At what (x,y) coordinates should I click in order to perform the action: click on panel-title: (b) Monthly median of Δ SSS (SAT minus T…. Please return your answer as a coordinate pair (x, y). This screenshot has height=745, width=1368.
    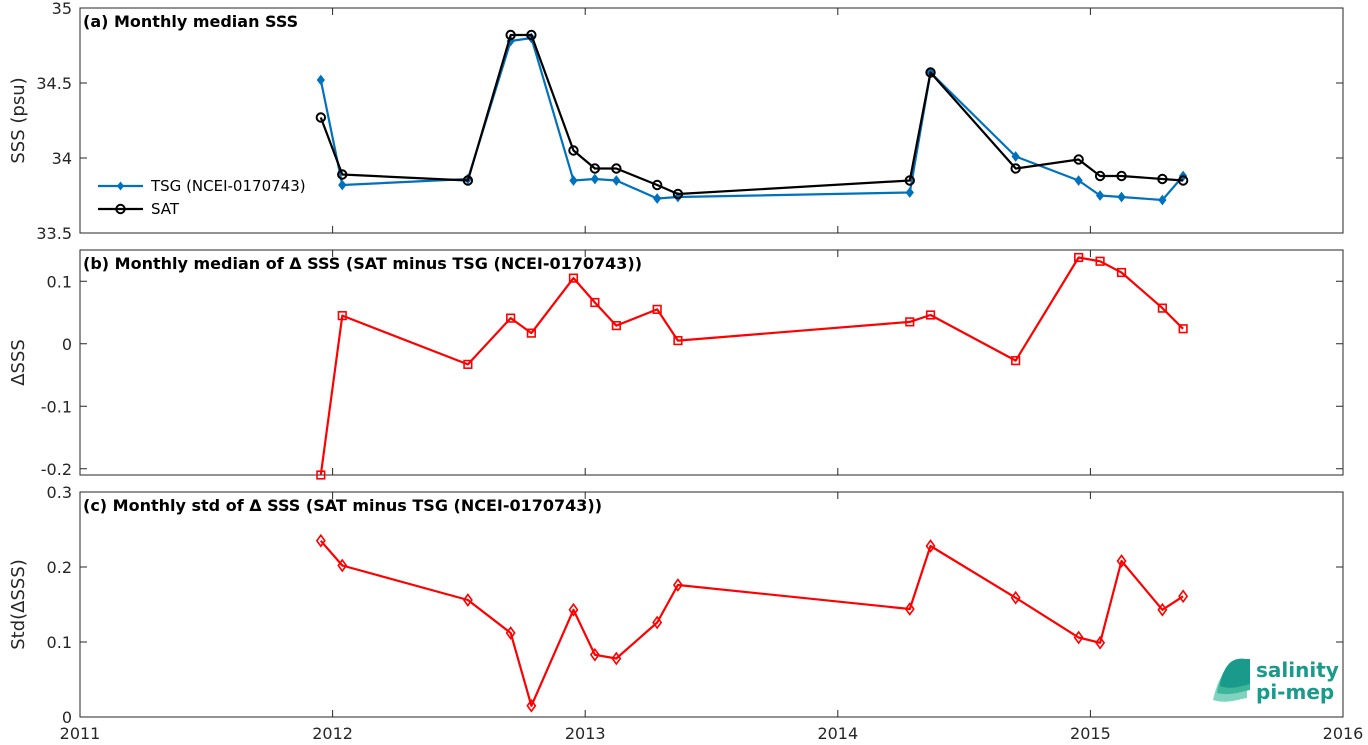
    Looking at the image, I should click on (362, 263).